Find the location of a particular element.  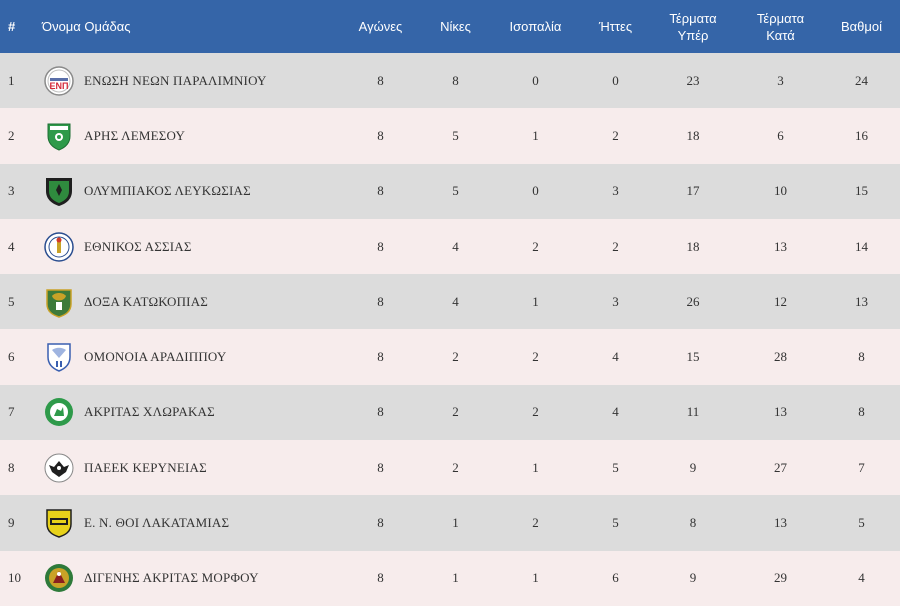

header-team-name: Όνομα Ομάδας is located at coordinates (86, 26).